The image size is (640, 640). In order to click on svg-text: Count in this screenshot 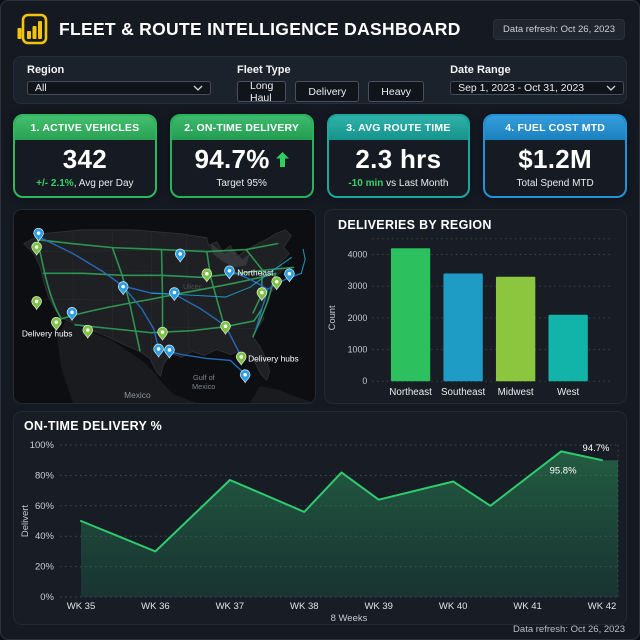, I will do `click(332, 317)`.